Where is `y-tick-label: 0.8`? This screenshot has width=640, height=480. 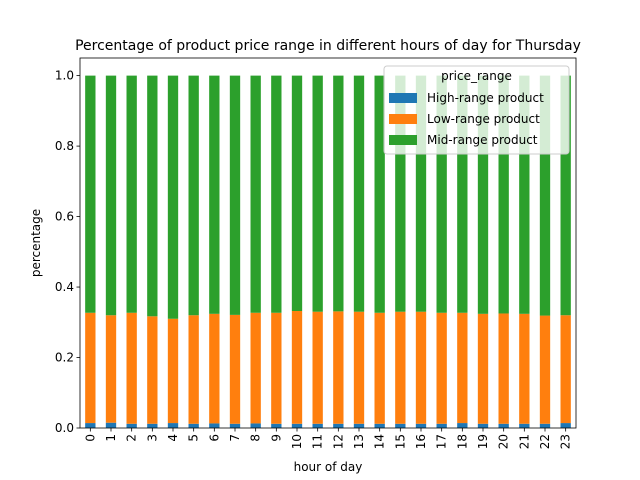 y-tick-label: 0.8 is located at coordinates (64, 146).